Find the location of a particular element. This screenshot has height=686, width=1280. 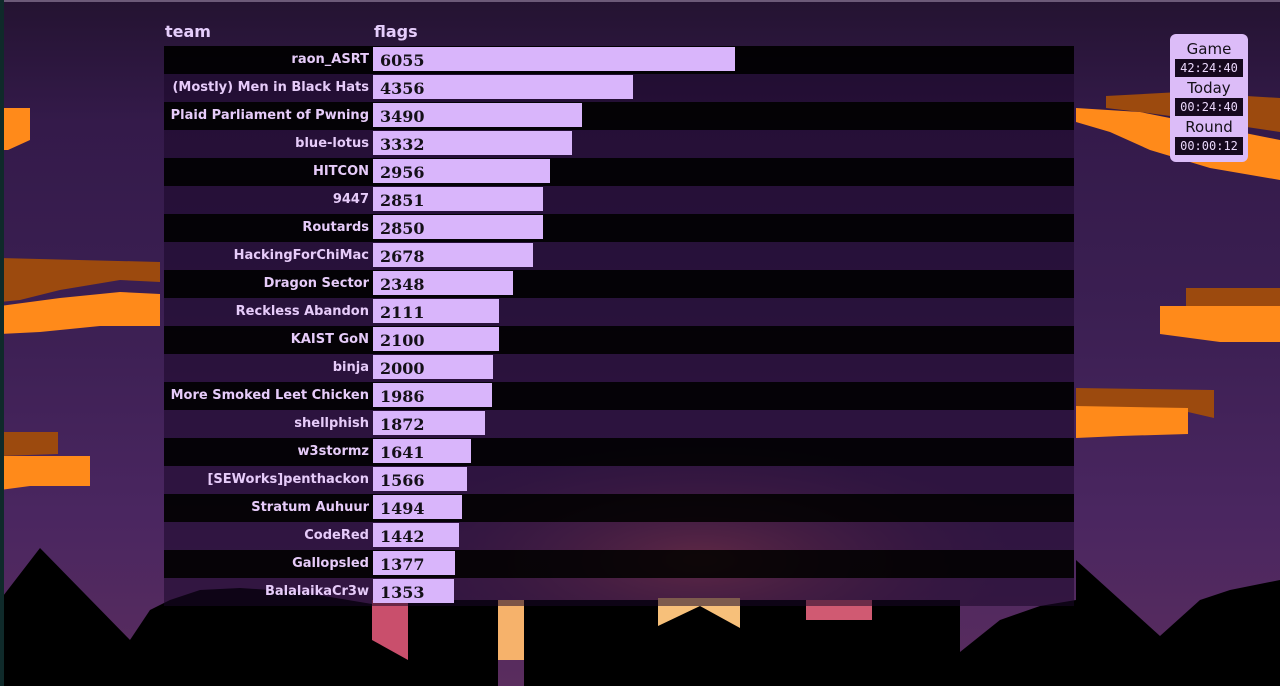

table-row: BalalaikaCr3w 1353 is located at coordinates (619, 592).